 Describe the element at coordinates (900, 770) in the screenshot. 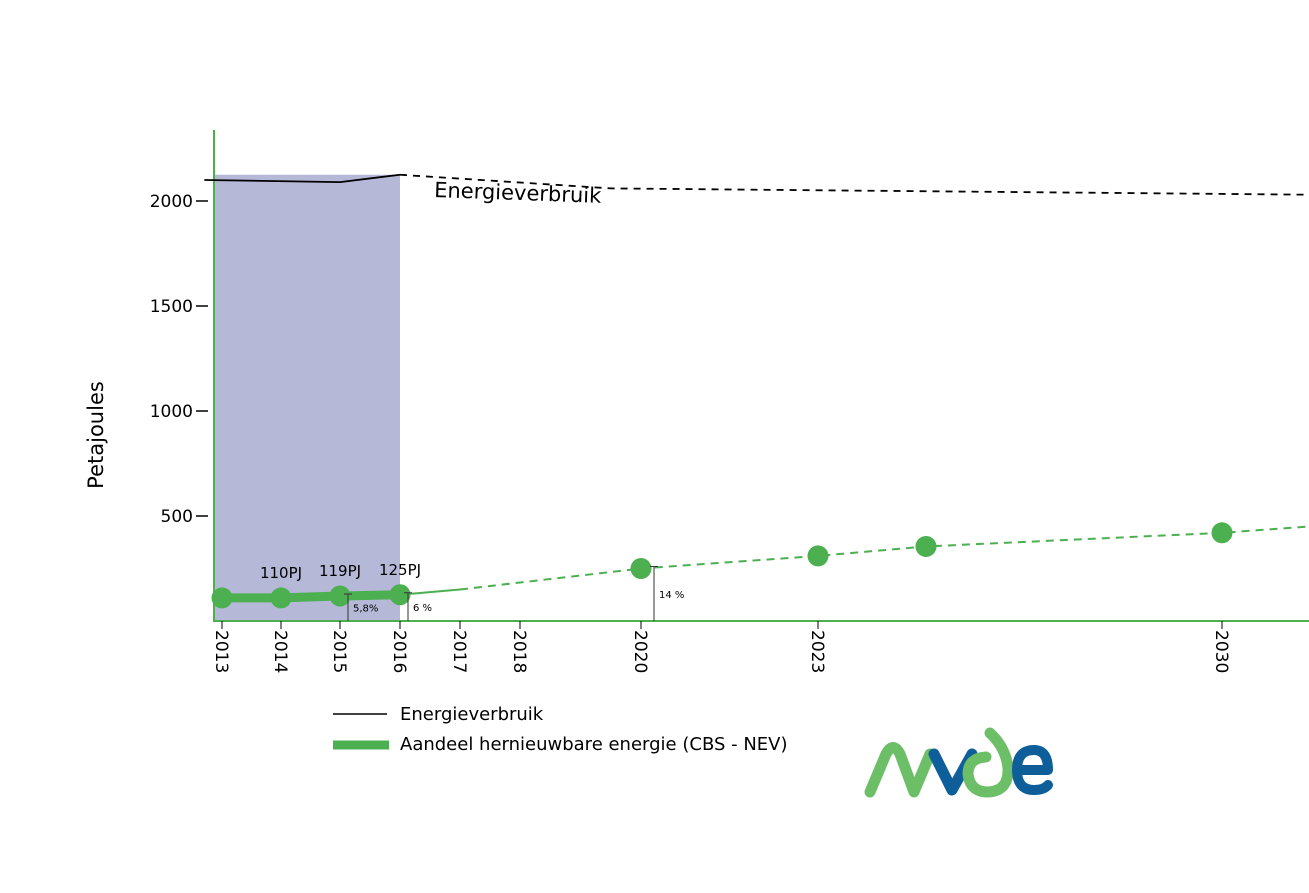

I see `logo-letter-n` at that location.